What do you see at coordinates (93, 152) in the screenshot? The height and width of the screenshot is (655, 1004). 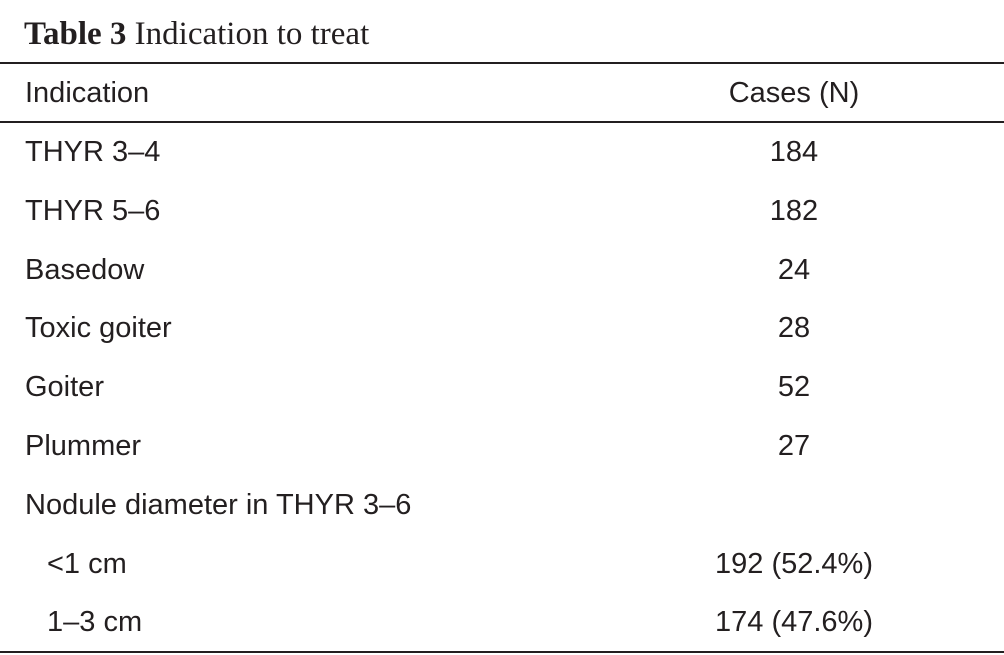 I see `row-indication: THYR 3–4` at bounding box center [93, 152].